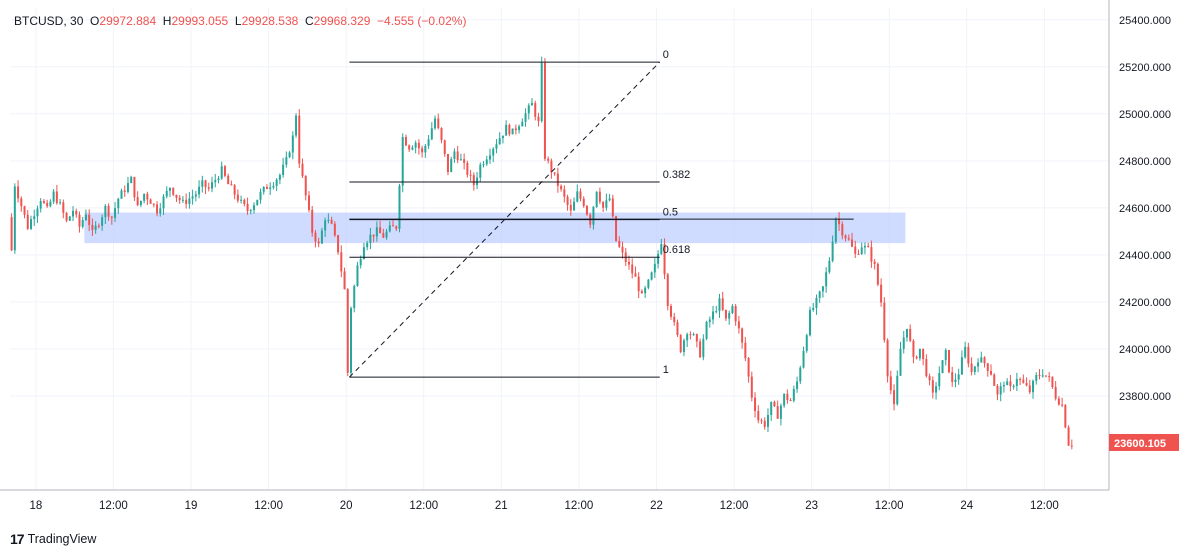  I want to click on support-resistance-zone, so click(495, 228).